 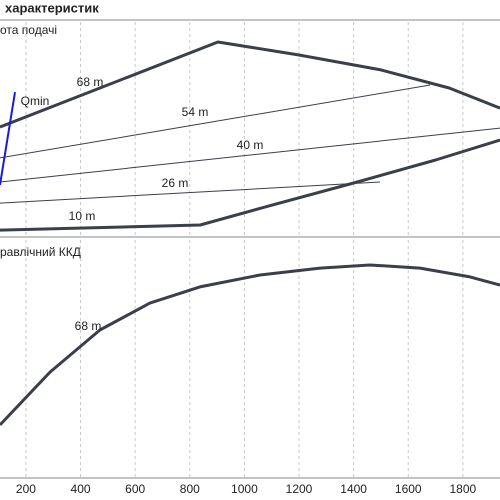 I want to click on x-tick-label: 200, so click(x=26, y=489).